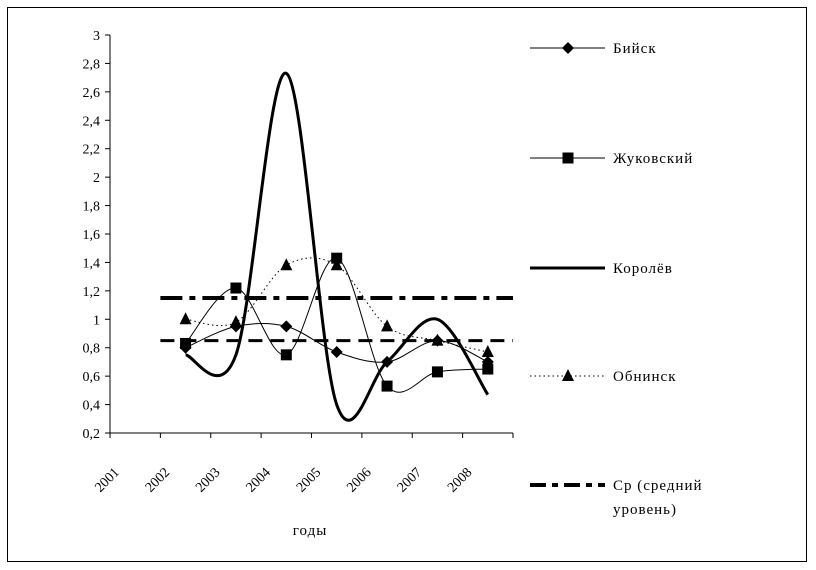 The image size is (816, 570). What do you see at coordinates (92, 263) in the screenshot?
I see `y-tick-label: 1,4` at bounding box center [92, 263].